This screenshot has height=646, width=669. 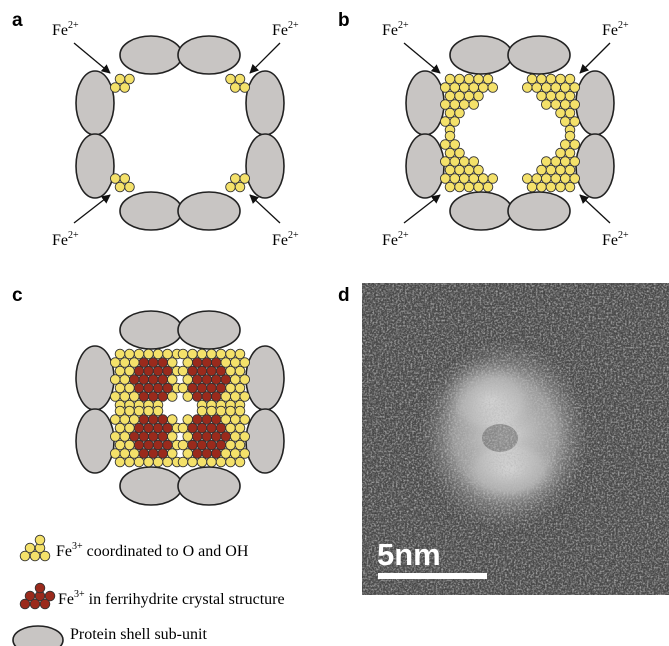 What do you see at coordinates (171, 598) in the screenshot?
I see `legend-text: Fe3+ in ferrihydrite crystal structure` at bounding box center [171, 598].